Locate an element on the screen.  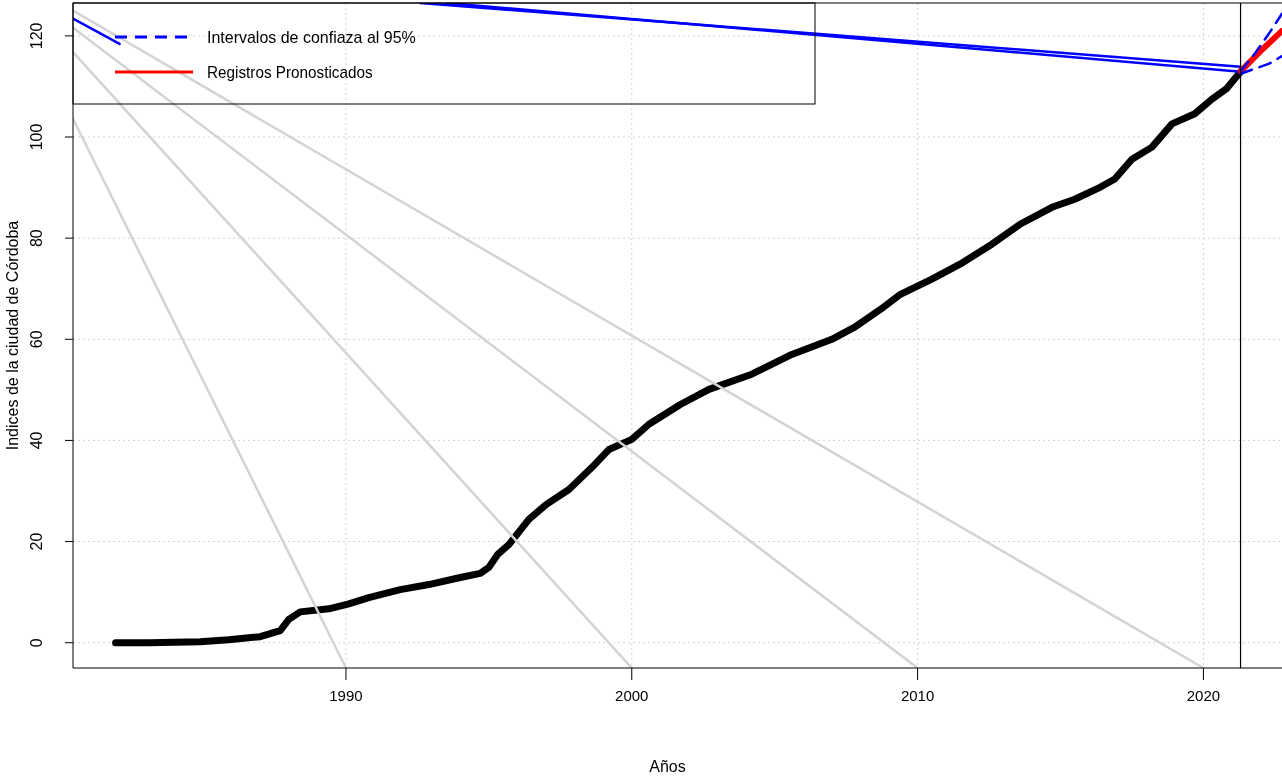
x-axis-title: Años is located at coordinates (667, 766).